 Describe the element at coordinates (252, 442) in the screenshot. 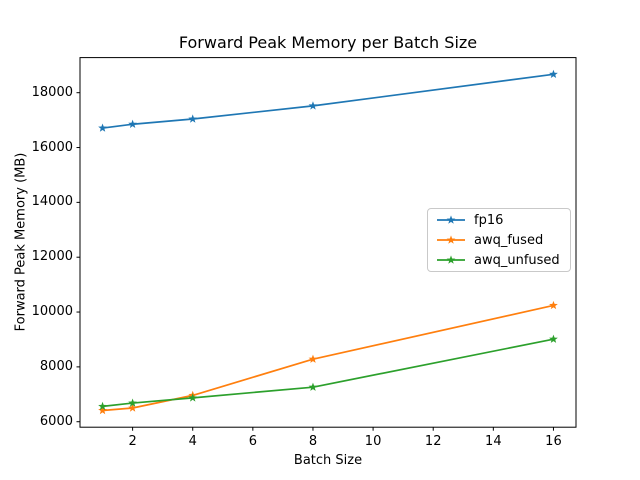

I see `x-tick-label: 6` at that location.